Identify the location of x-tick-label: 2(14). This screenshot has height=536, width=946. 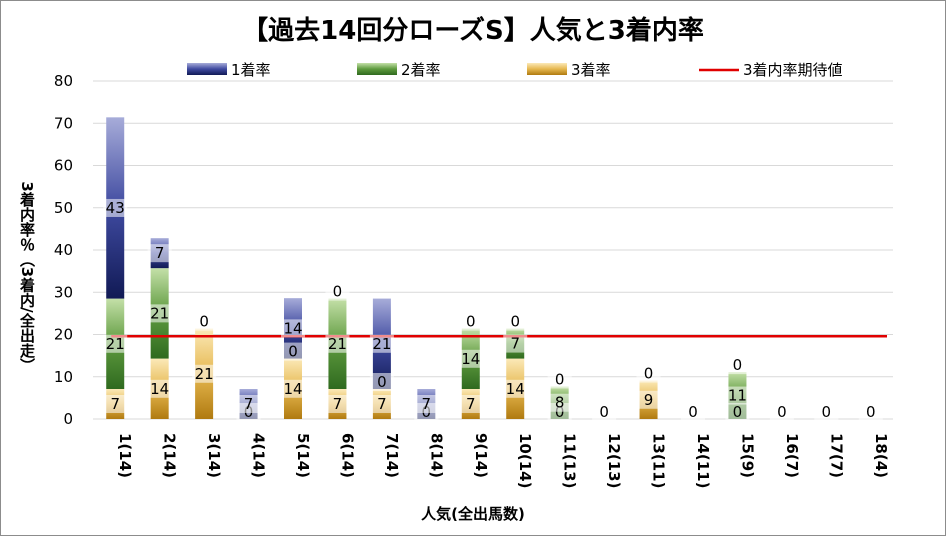
(170, 455).